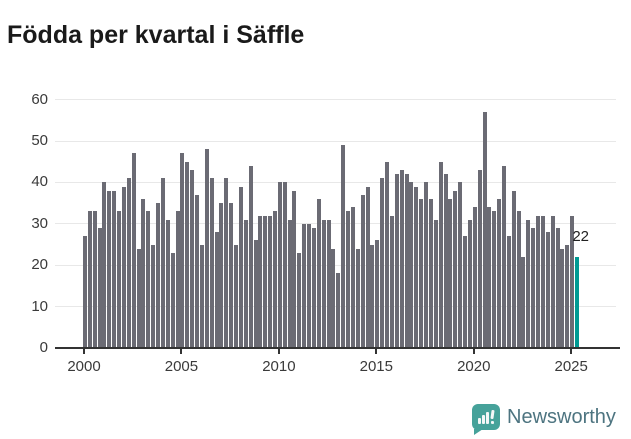 This screenshot has height=439, width=631. What do you see at coordinates (544, 419) in the screenshot?
I see `branding: Newsworthy` at bounding box center [544, 419].